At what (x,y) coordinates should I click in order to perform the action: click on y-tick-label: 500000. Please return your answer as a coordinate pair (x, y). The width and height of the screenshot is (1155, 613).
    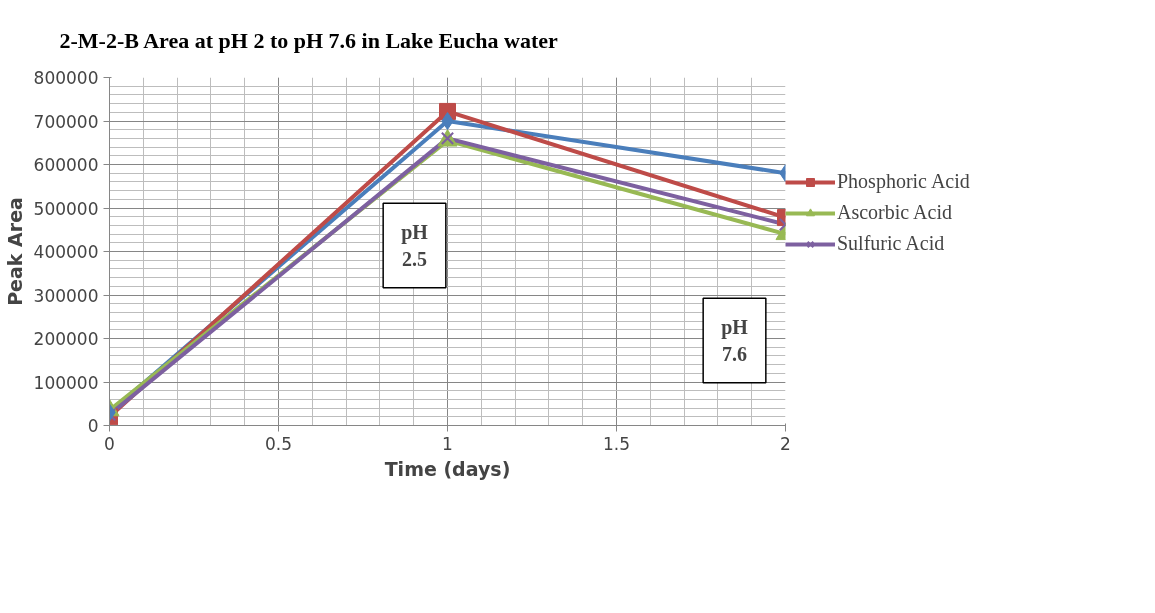
    Looking at the image, I should click on (66, 208).